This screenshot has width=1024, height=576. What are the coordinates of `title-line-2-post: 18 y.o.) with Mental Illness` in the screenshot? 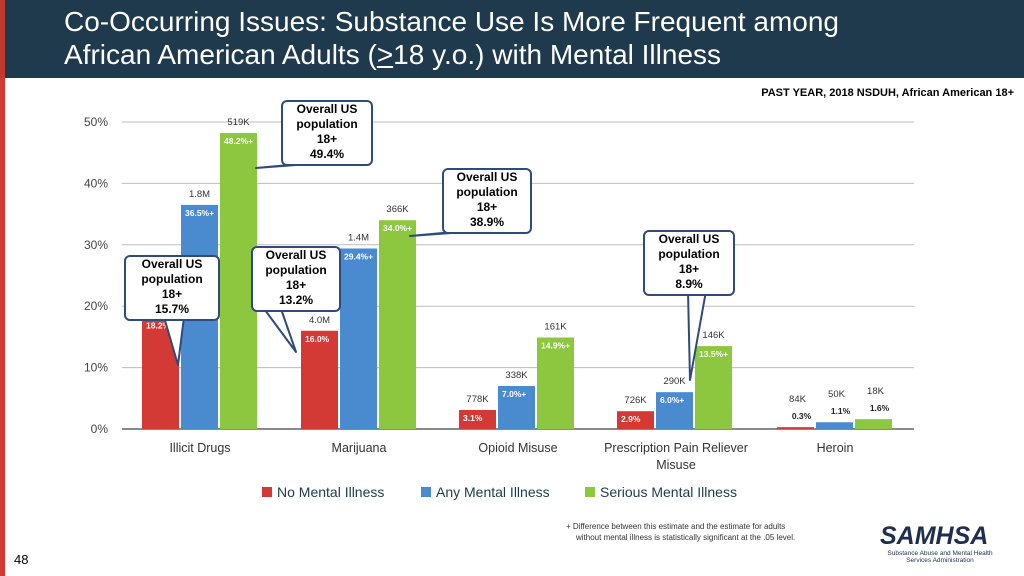 It's located at (557, 54).